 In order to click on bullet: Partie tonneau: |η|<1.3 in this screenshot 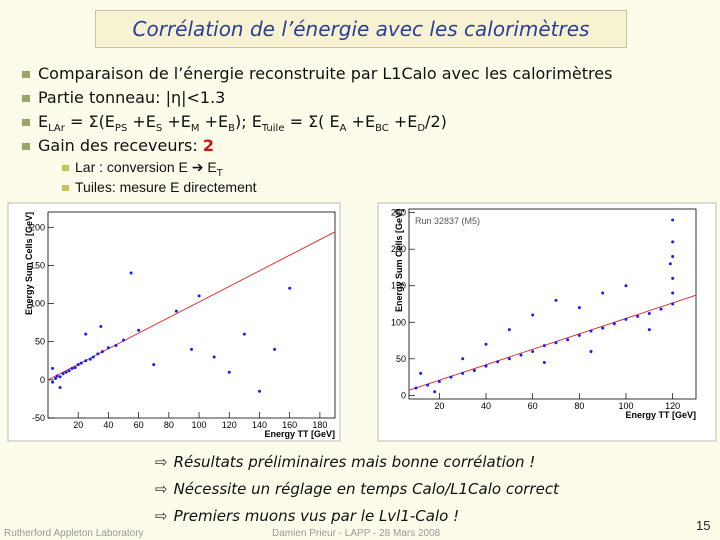, I will do `click(123, 97)`.